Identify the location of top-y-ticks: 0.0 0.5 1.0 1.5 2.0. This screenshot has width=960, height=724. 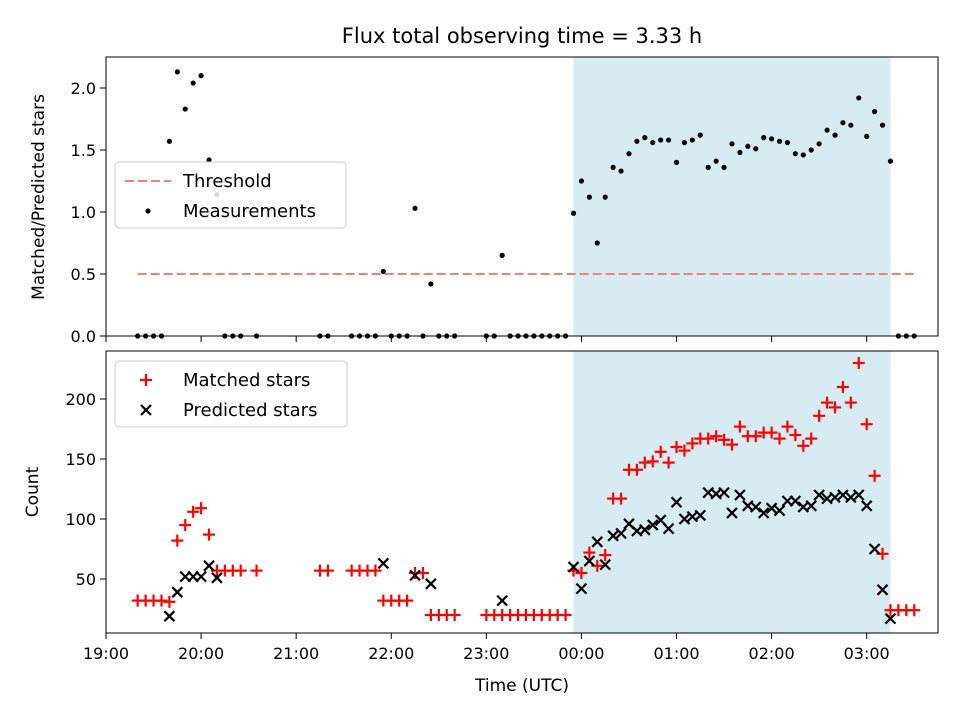
(88, 212).